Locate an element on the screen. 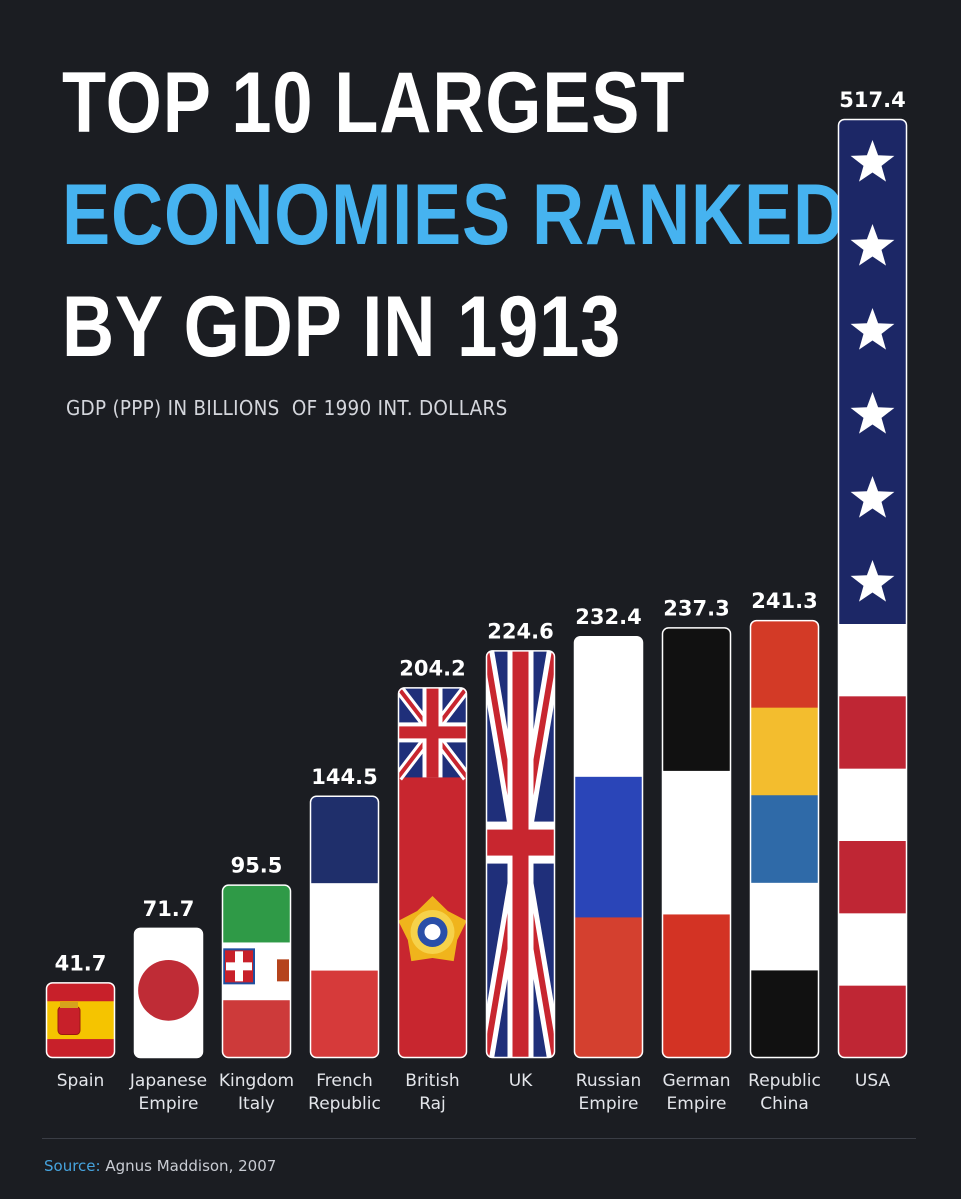 The image size is (961, 1199). category-label: French is located at coordinates (344, 1081).